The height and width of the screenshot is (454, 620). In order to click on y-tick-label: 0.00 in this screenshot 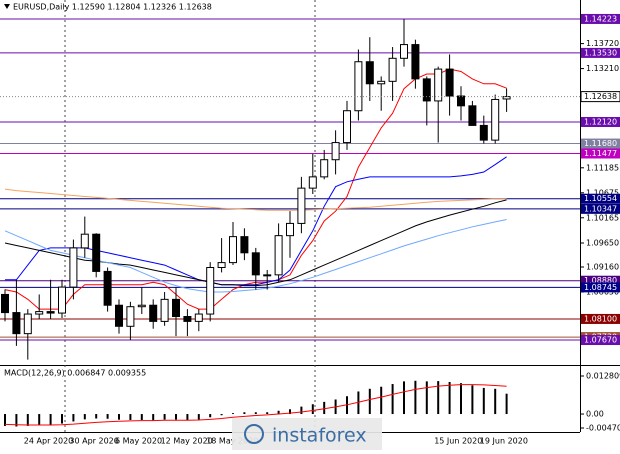, I will do `click(595, 414)`.